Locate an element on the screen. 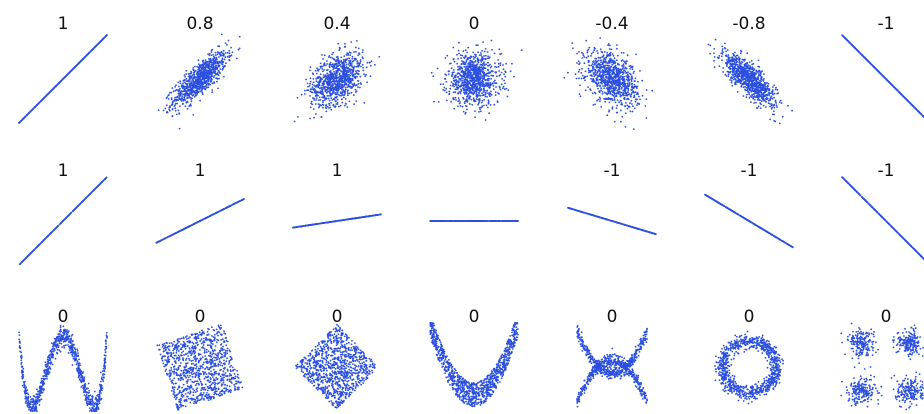 The height and width of the screenshot is (414, 924). panel-label: -0.8 is located at coordinates (748, 24).